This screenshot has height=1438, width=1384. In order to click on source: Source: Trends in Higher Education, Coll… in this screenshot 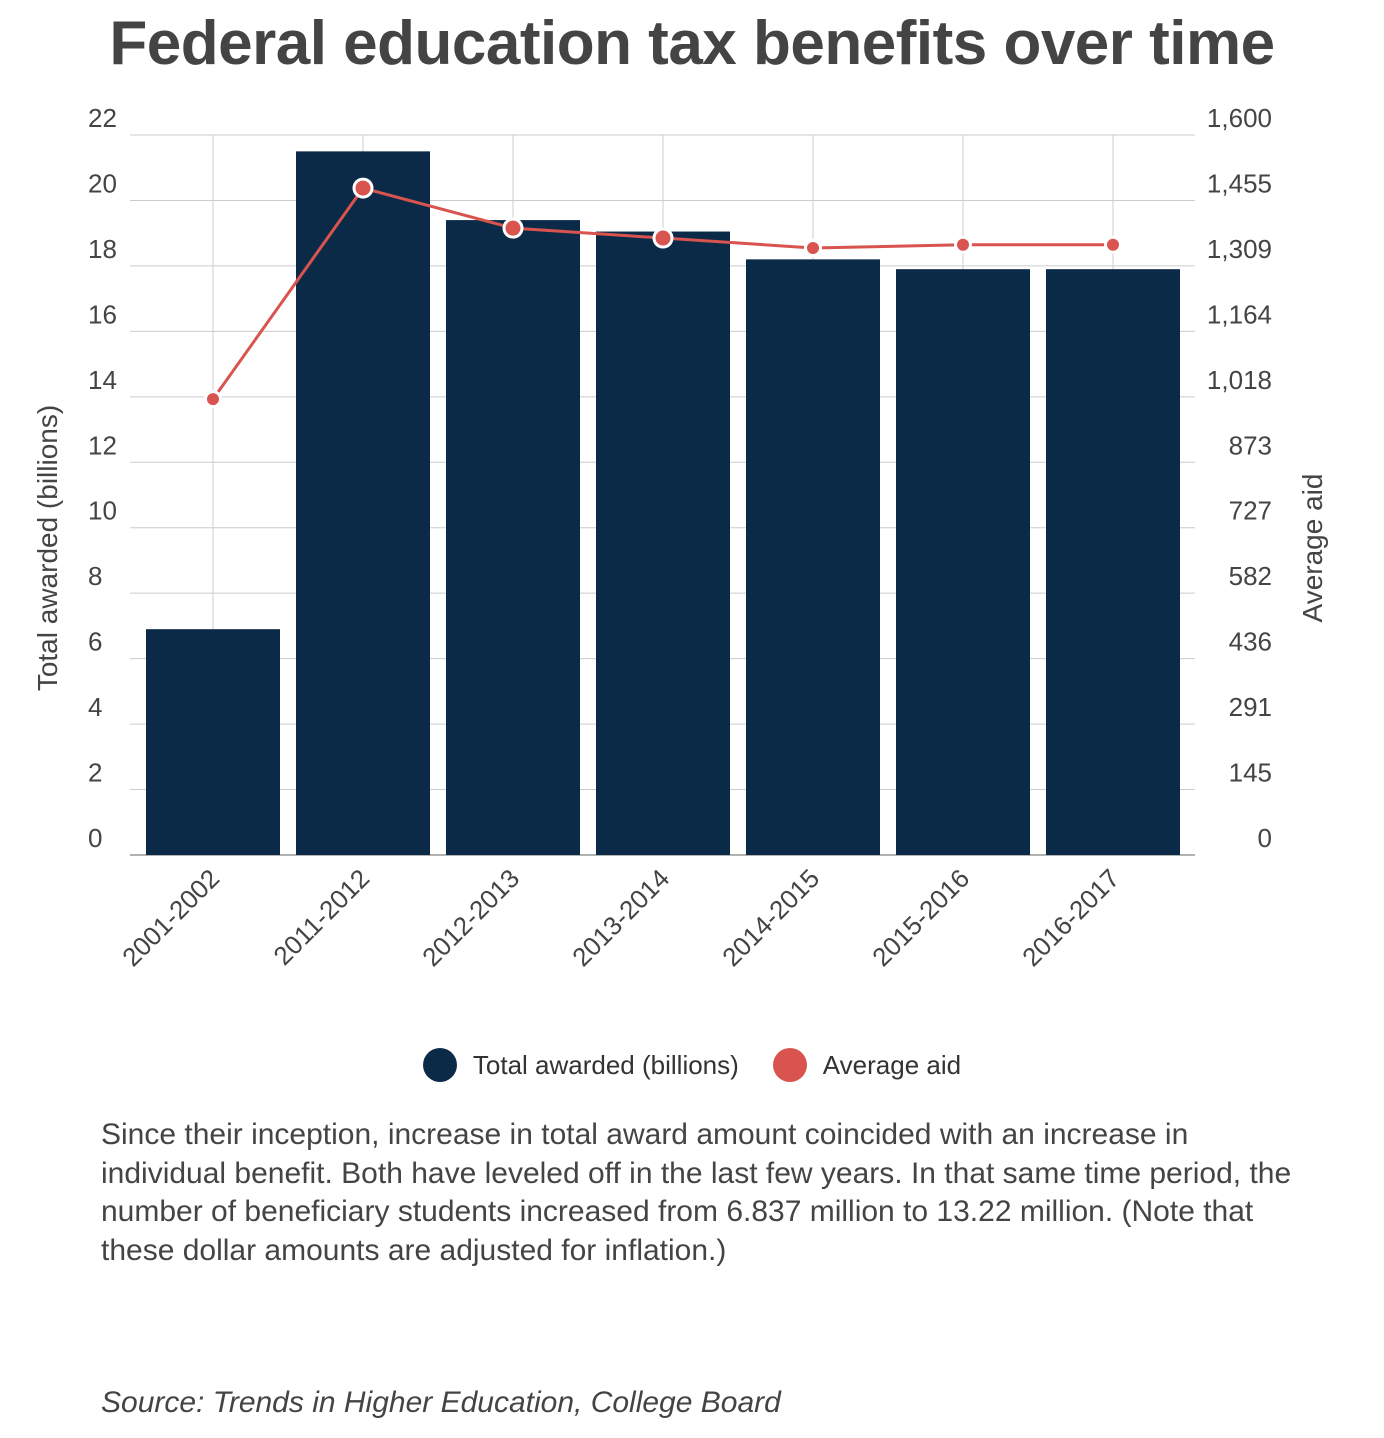, I will do `click(441, 1402)`.